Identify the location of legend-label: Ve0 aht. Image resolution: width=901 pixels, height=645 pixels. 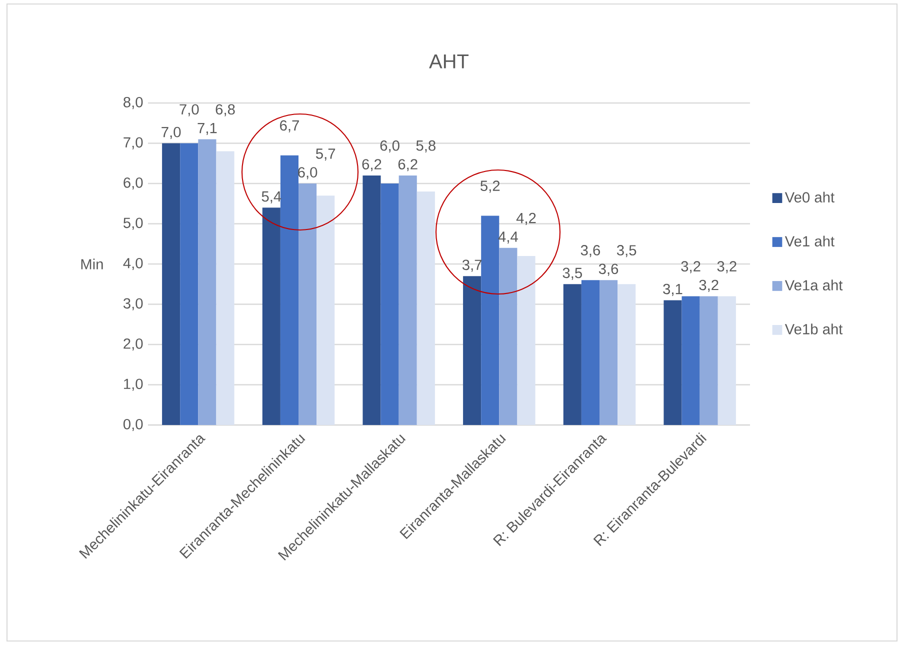
(809, 197).